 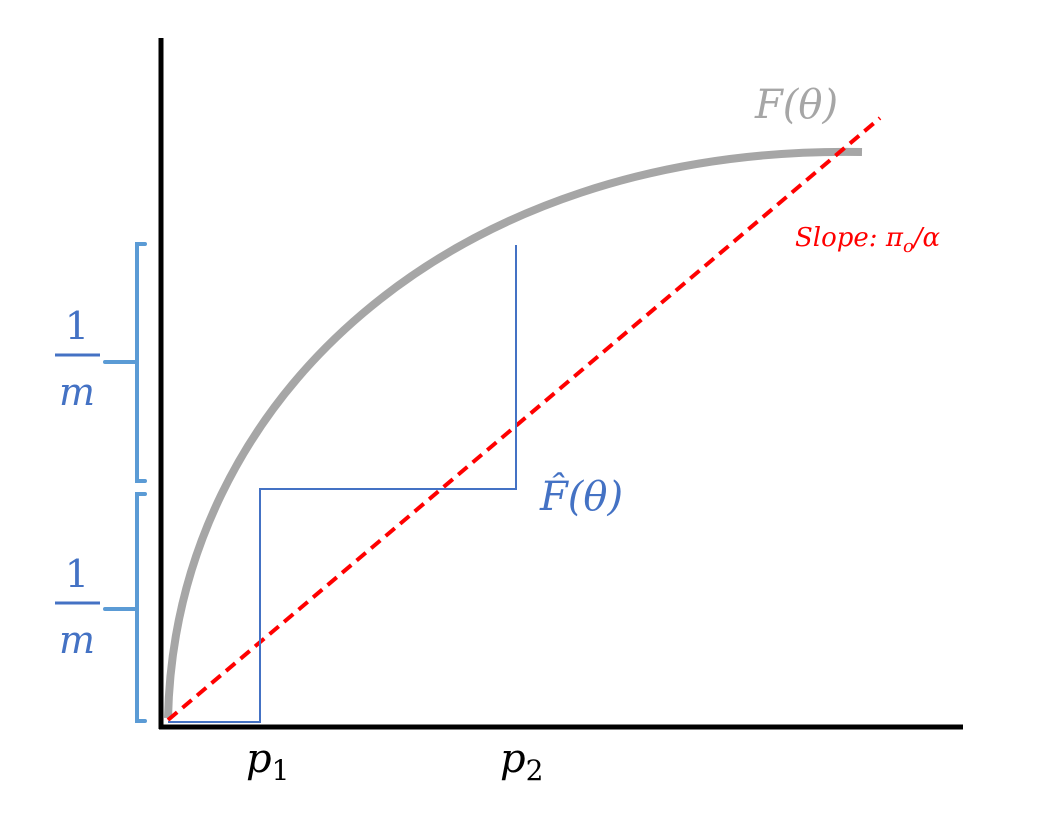 I want to click on slope-label: Slope: πo/α, so click(x=868, y=240).